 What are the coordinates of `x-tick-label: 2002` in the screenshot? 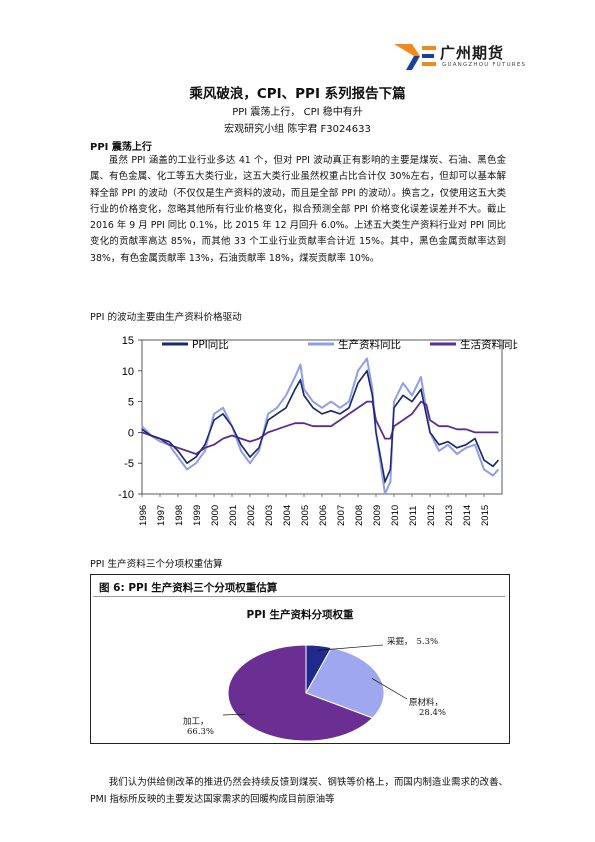 It's located at (251, 515).